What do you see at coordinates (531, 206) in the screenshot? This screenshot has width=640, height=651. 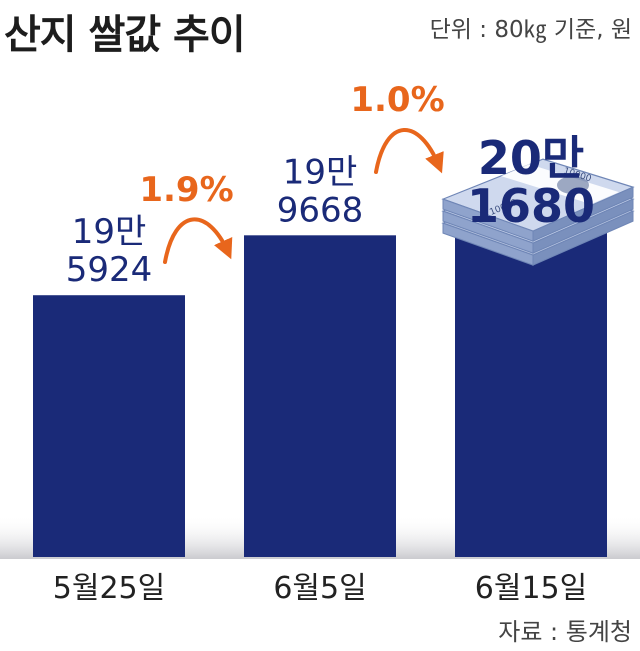 I see `value-label: 1680` at bounding box center [531, 206].